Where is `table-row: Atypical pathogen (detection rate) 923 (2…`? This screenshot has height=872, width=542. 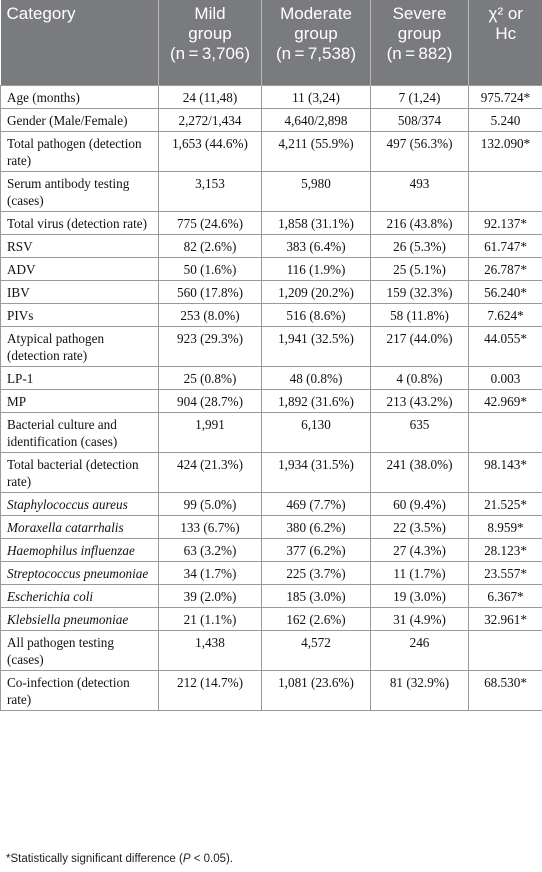
table-row: Atypical pathogen (detection rate) 923 (2… is located at coordinates (271, 346).